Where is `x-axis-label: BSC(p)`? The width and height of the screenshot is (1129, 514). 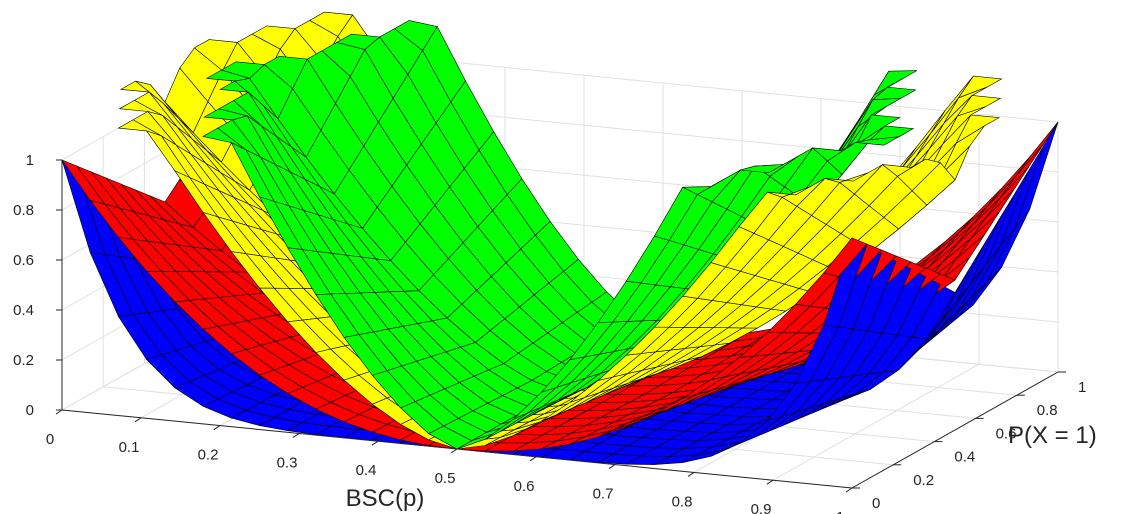
x-axis-label: BSC(p) is located at coordinates (385, 498).